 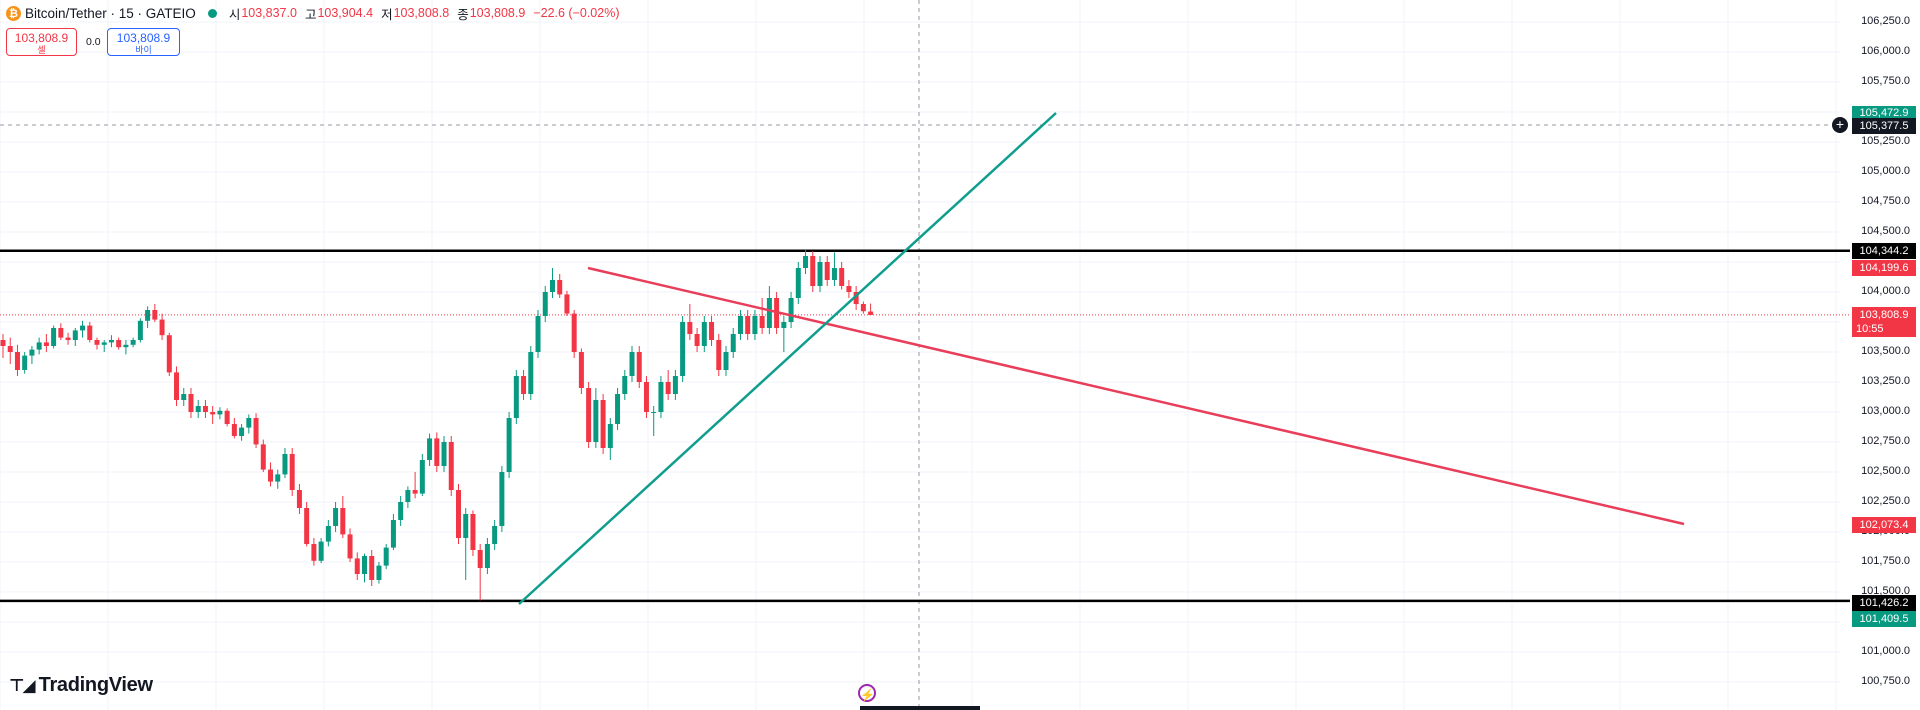 What do you see at coordinates (1884, 112) in the screenshot?
I see `teal-top-tag: 105,472.9` at bounding box center [1884, 112].